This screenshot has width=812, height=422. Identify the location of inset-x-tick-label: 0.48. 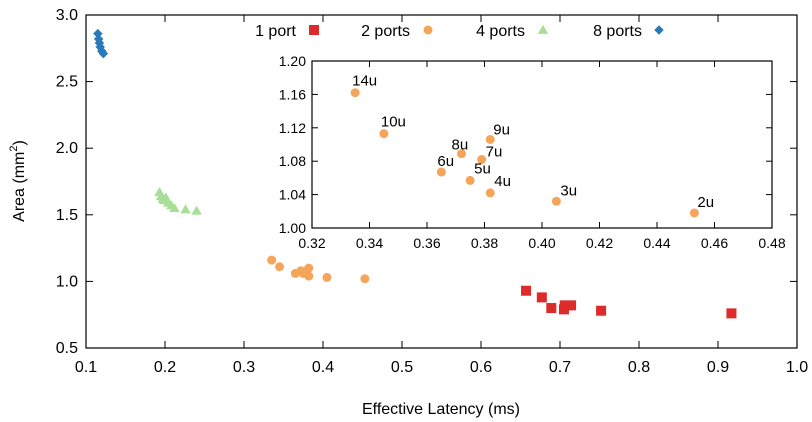
(771, 243).